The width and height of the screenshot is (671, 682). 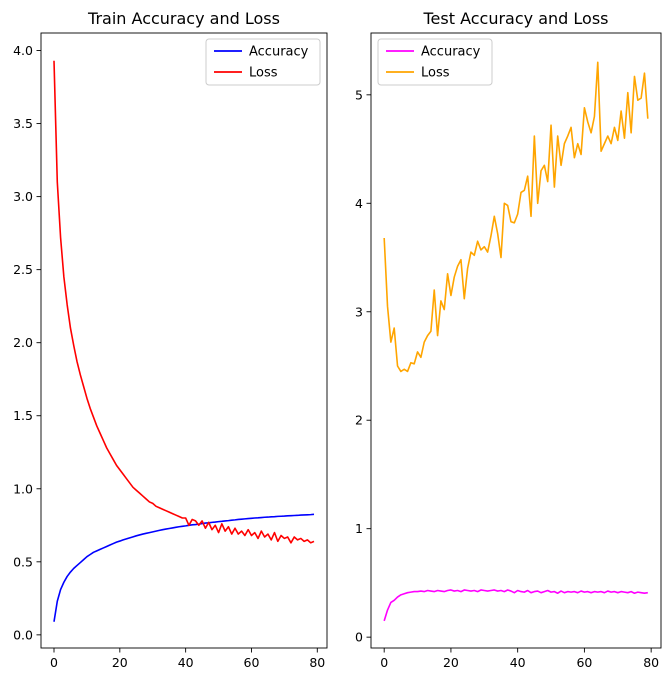 I want to click on test-legend-label-accuracy: Accuracy, so click(x=451, y=52).